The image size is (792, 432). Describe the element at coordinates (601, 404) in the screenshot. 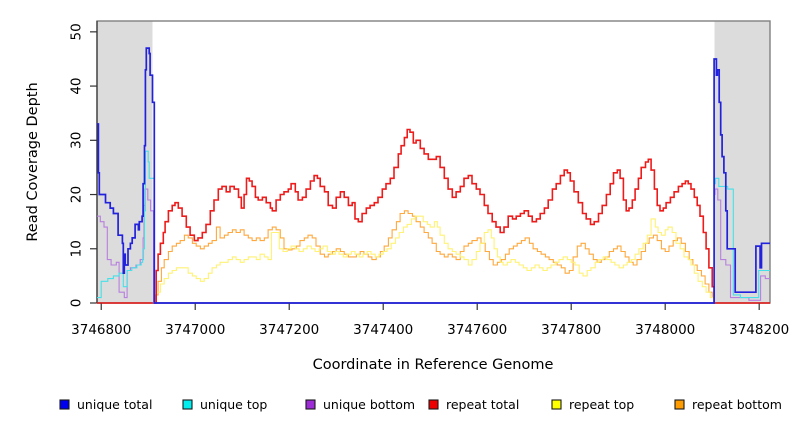

I see `legend-label: repeat top` at that location.